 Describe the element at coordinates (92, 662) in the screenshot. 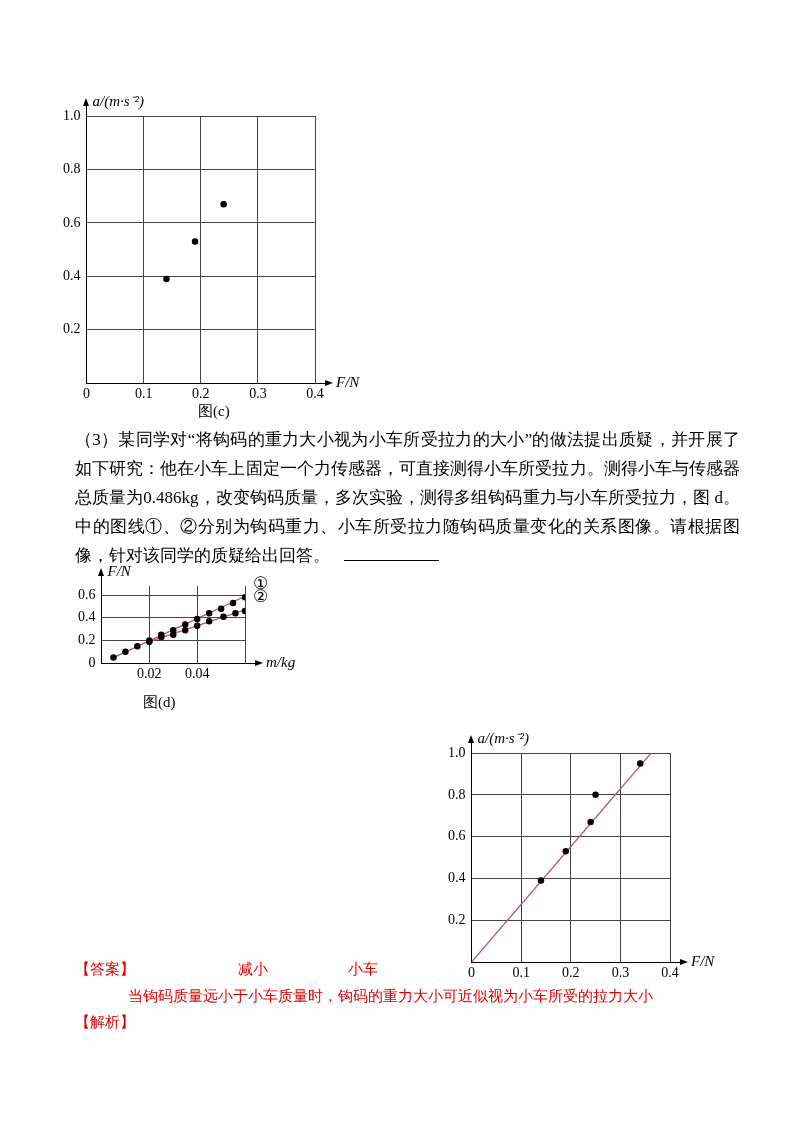

I see `y-tick-label: 0` at that location.